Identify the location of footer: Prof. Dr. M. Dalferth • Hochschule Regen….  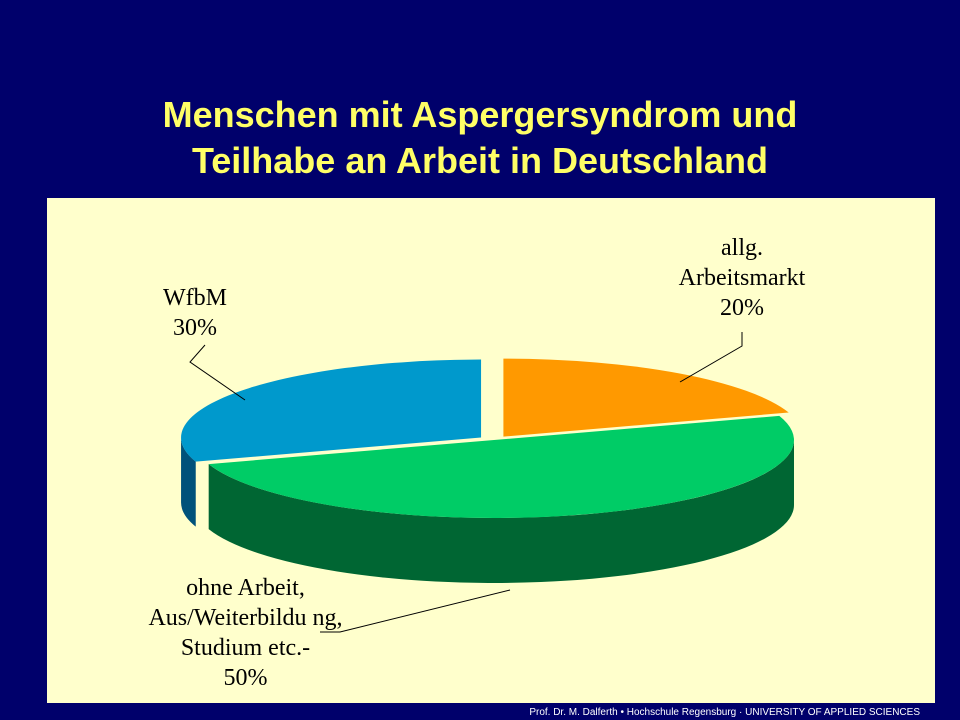
(724, 712).